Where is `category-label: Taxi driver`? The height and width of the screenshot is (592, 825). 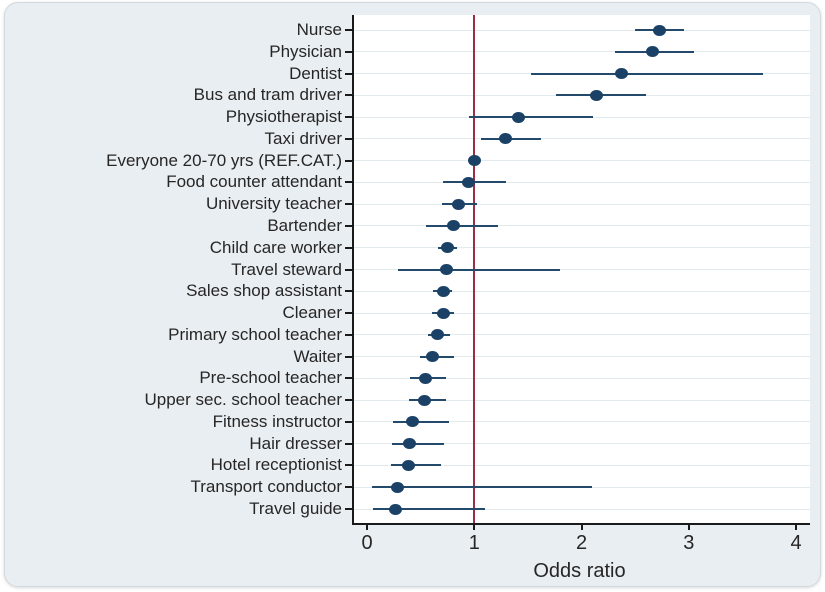 category-label: Taxi driver is located at coordinates (303, 138).